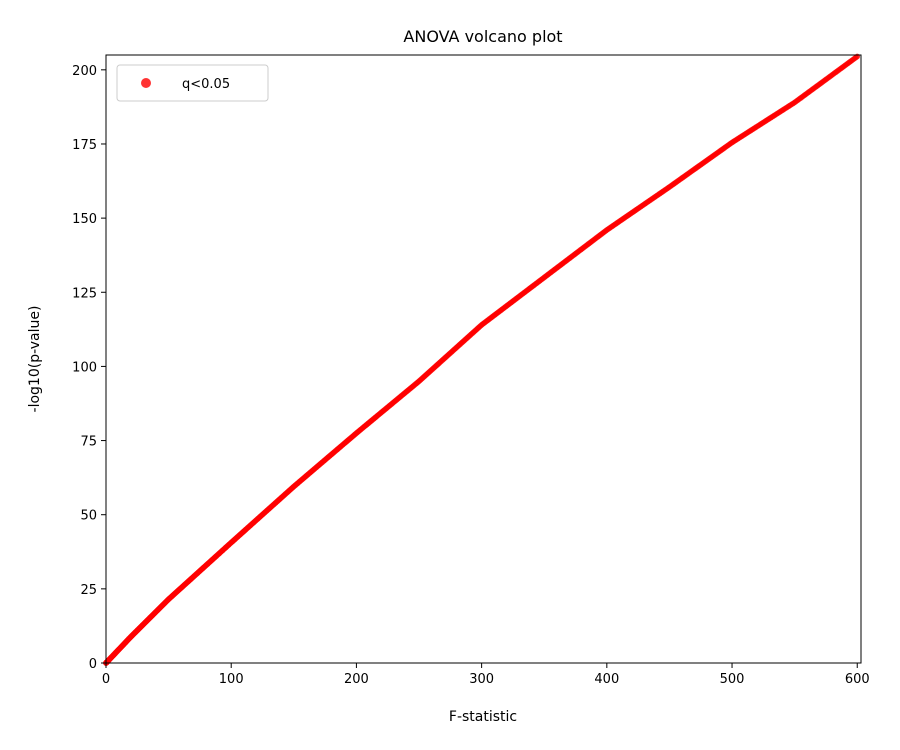  I want to click on legend-label: q<0.05, so click(206, 84).